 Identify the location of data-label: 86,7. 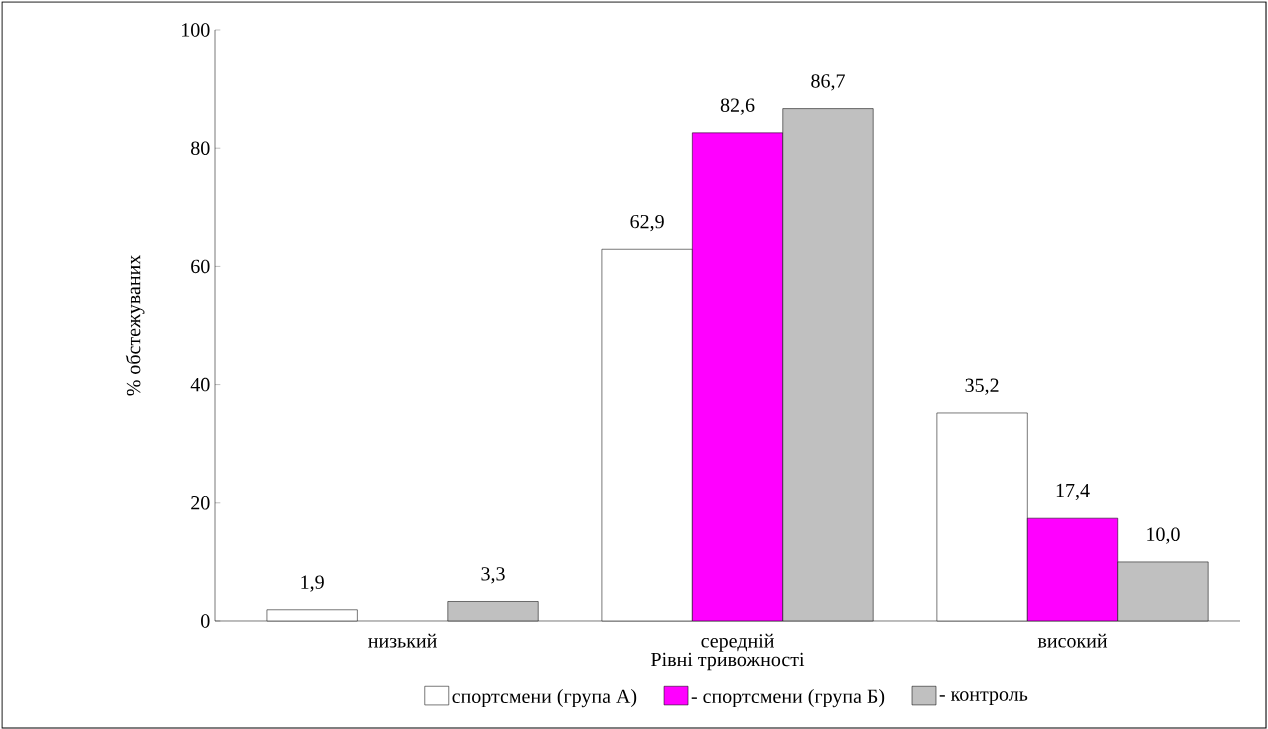
(828, 82).